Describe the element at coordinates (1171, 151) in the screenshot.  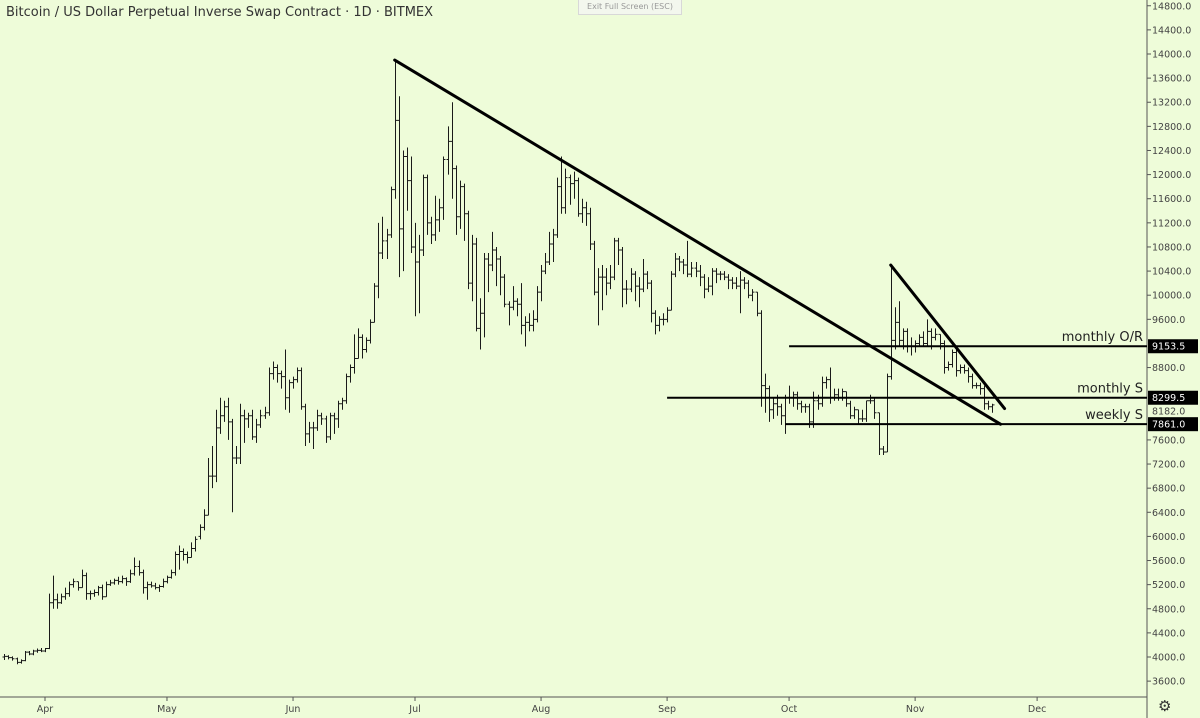
I see `y-tick-label: 12400.0` at that location.